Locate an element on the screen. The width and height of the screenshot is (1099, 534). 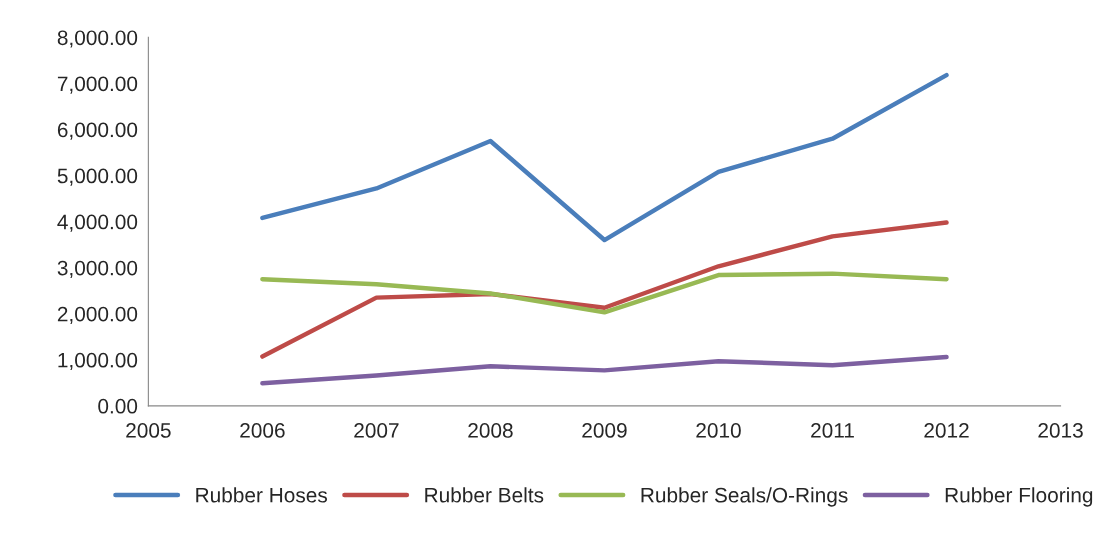
x-tick-label: 2011 is located at coordinates (832, 430).